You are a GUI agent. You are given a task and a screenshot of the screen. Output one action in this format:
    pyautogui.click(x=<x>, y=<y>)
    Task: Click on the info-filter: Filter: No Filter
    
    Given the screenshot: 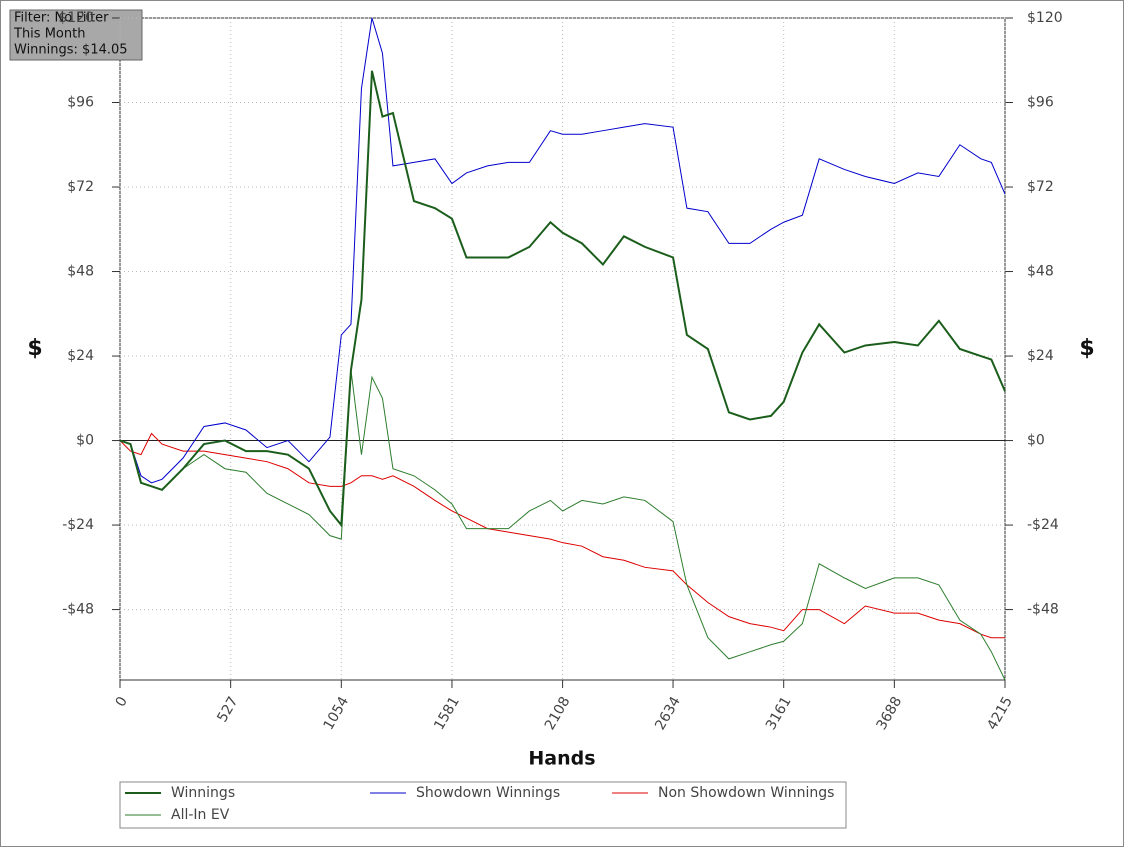 What is the action you would take?
    pyautogui.click(x=61, y=18)
    